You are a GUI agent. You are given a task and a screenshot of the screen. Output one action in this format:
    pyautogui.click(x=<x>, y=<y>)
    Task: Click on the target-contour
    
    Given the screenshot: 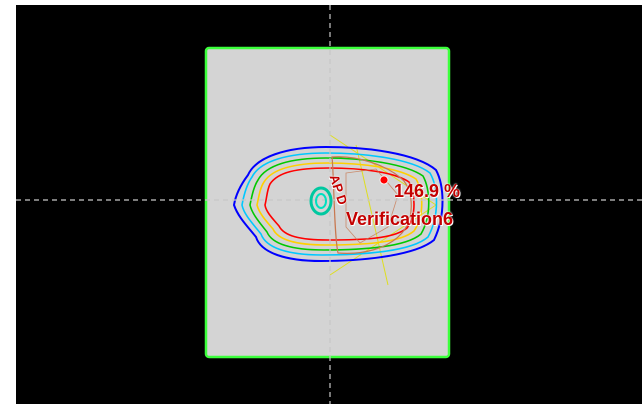 What is the action you would take?
    pyautogui.click(x=371, y=205)
    